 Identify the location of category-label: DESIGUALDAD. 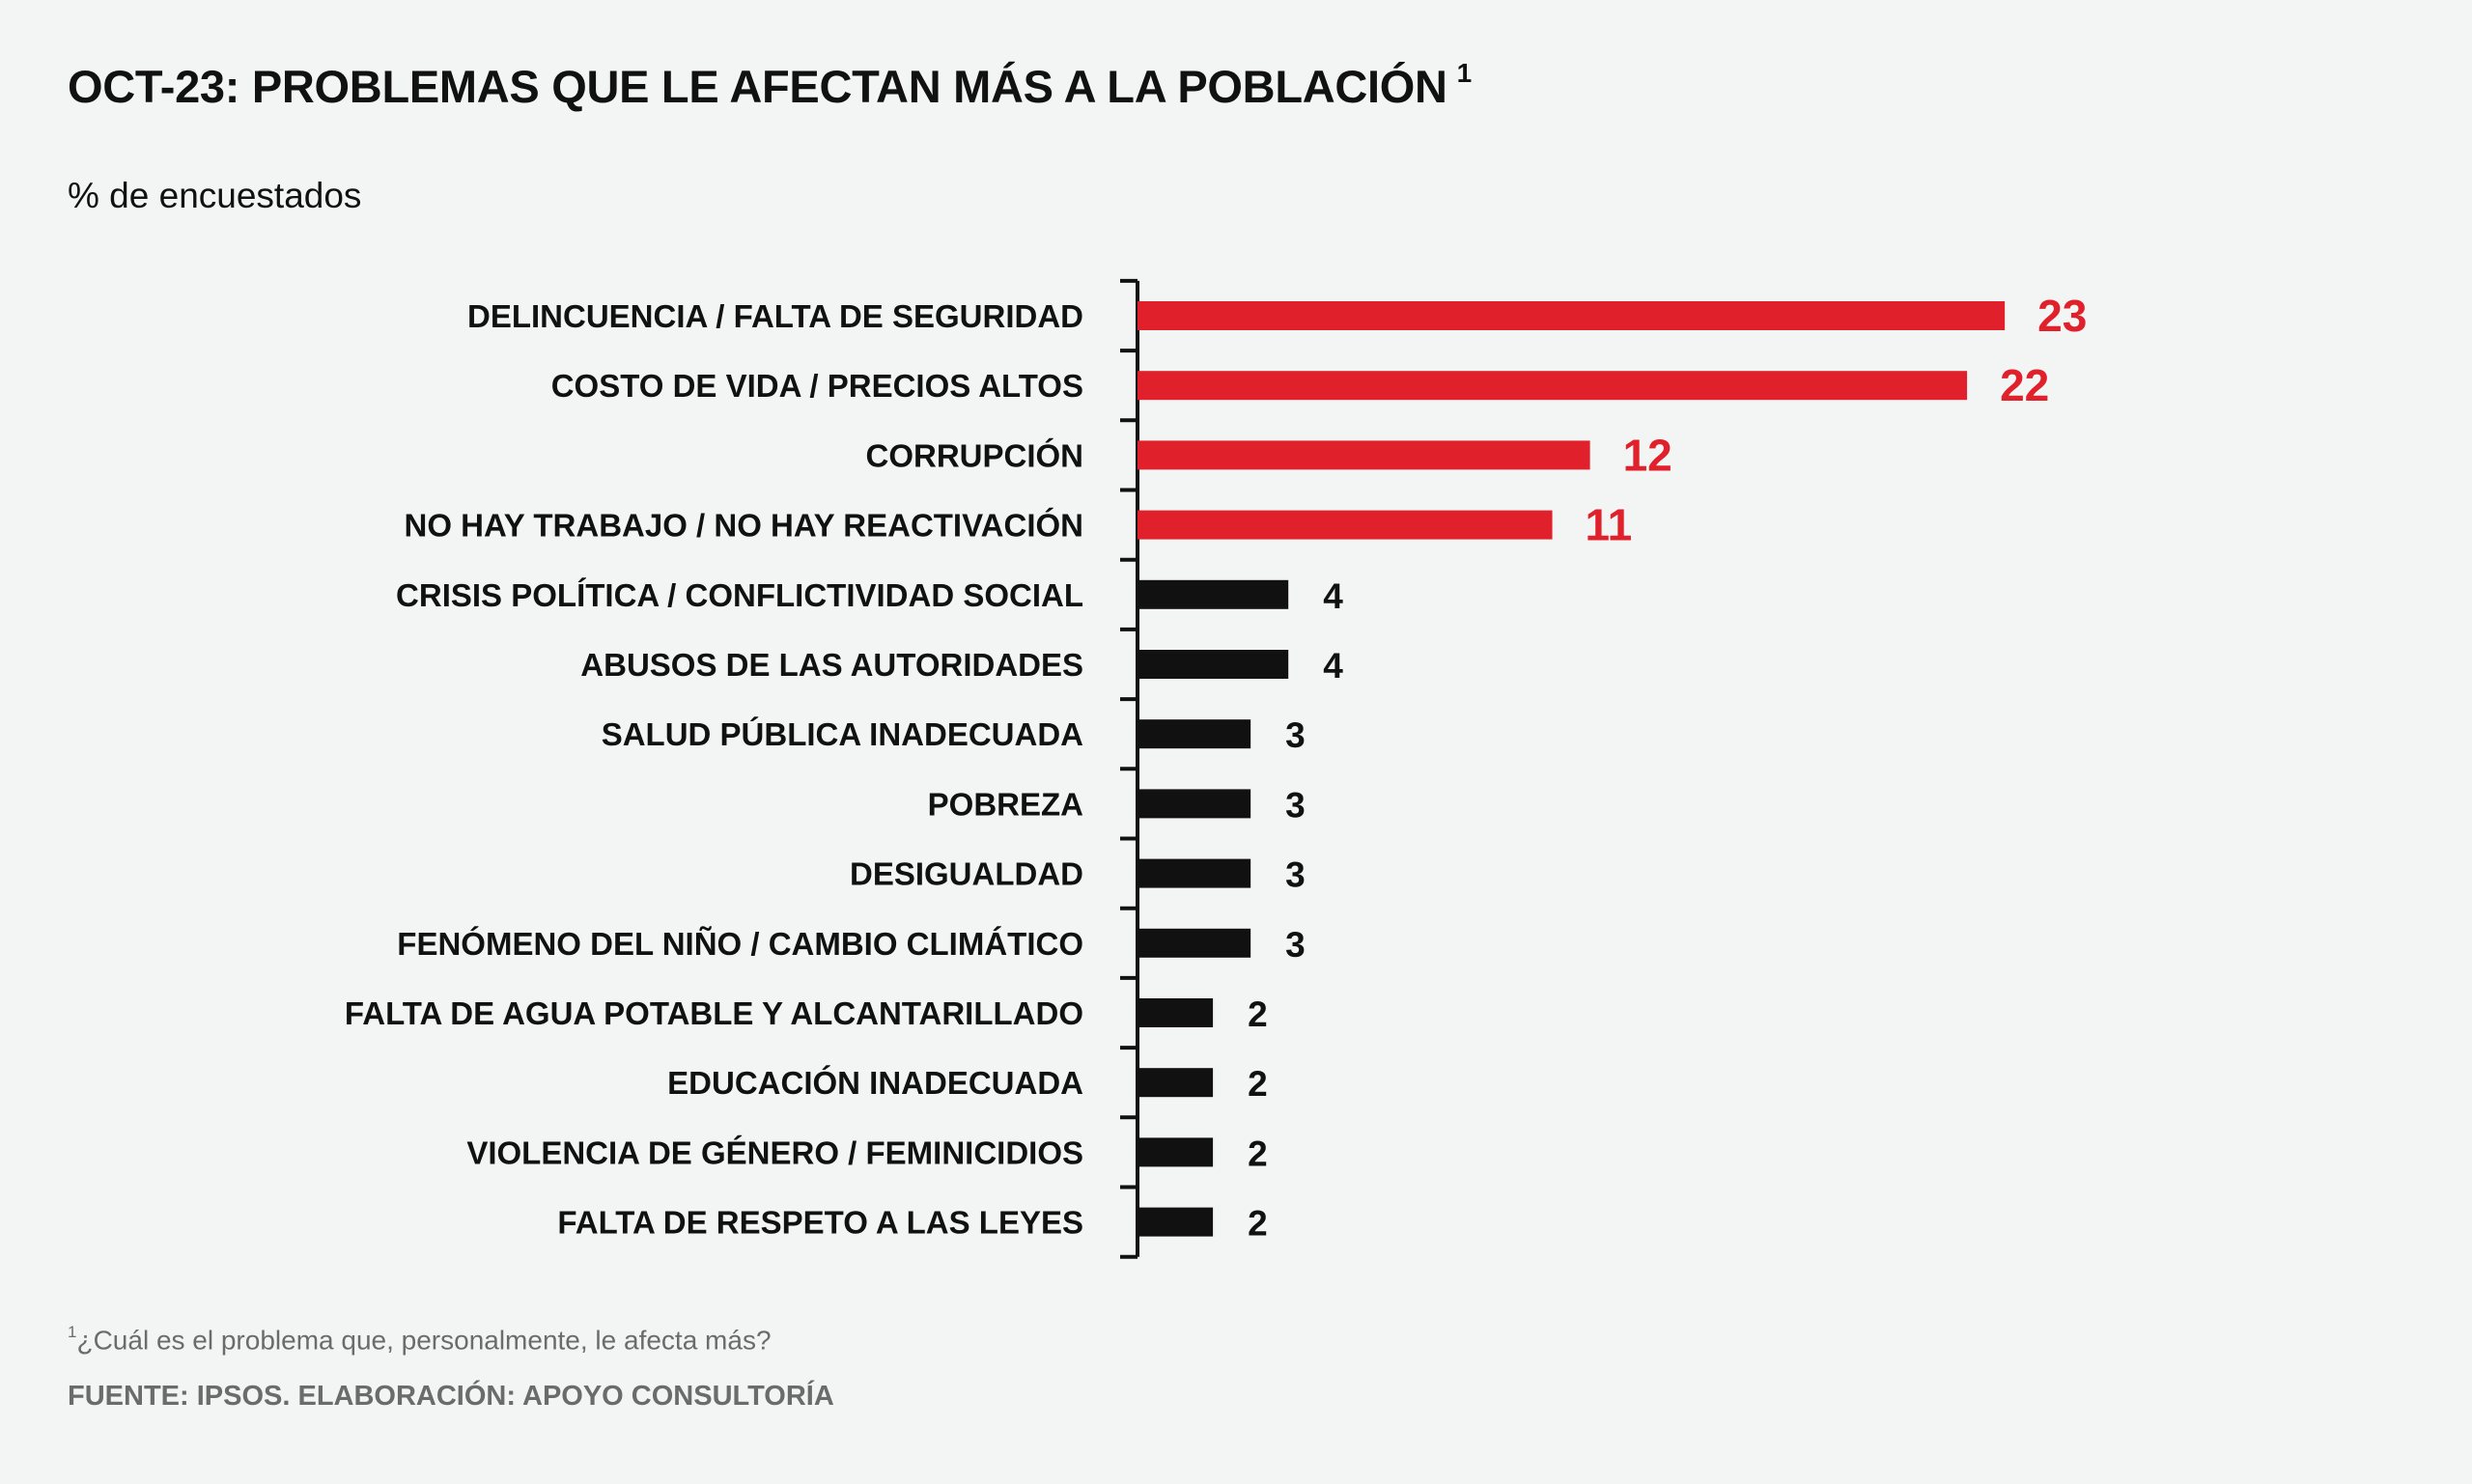
(966, 874).